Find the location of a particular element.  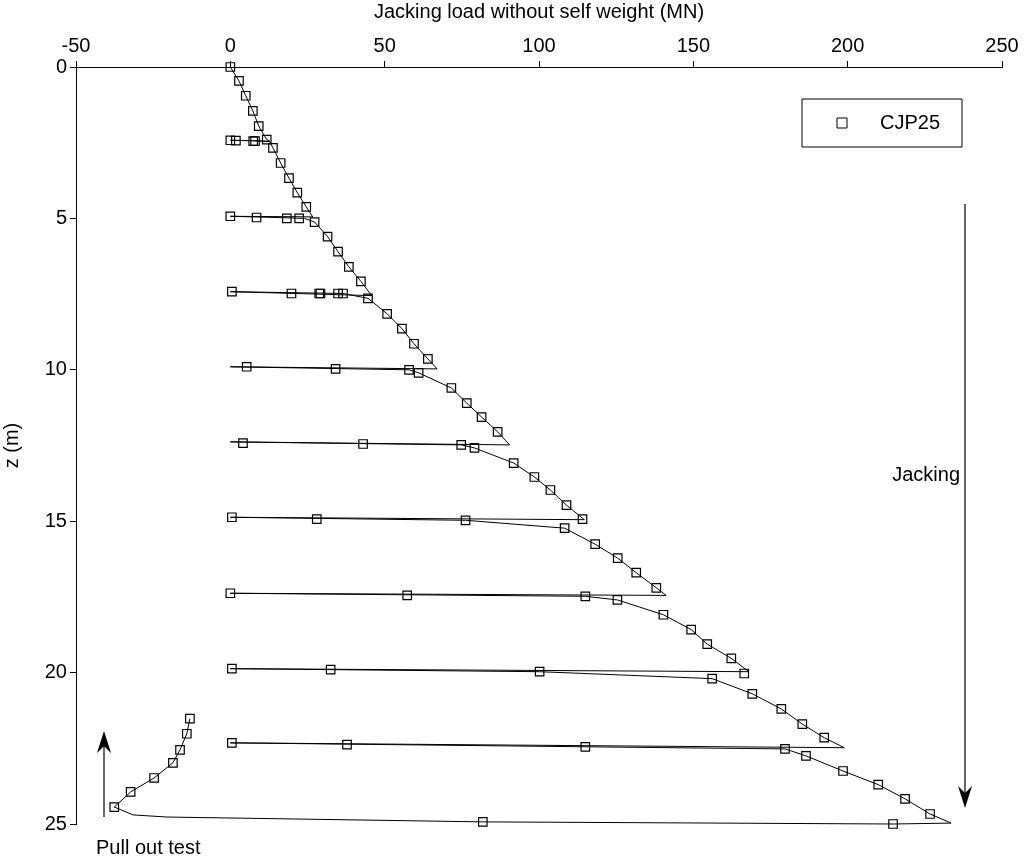

x-tick-label: 200 is located at coordinates (847, 44).